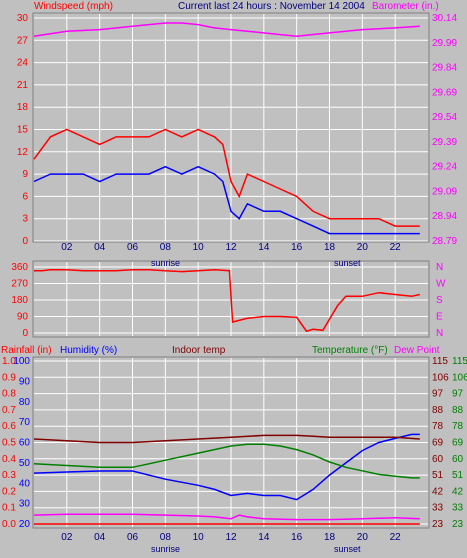 This screenshot has height=558, width=467. Describe the element at coordinates (444, 216) in the screenshot. I see `baro-y-tick: 28.94` at that location.